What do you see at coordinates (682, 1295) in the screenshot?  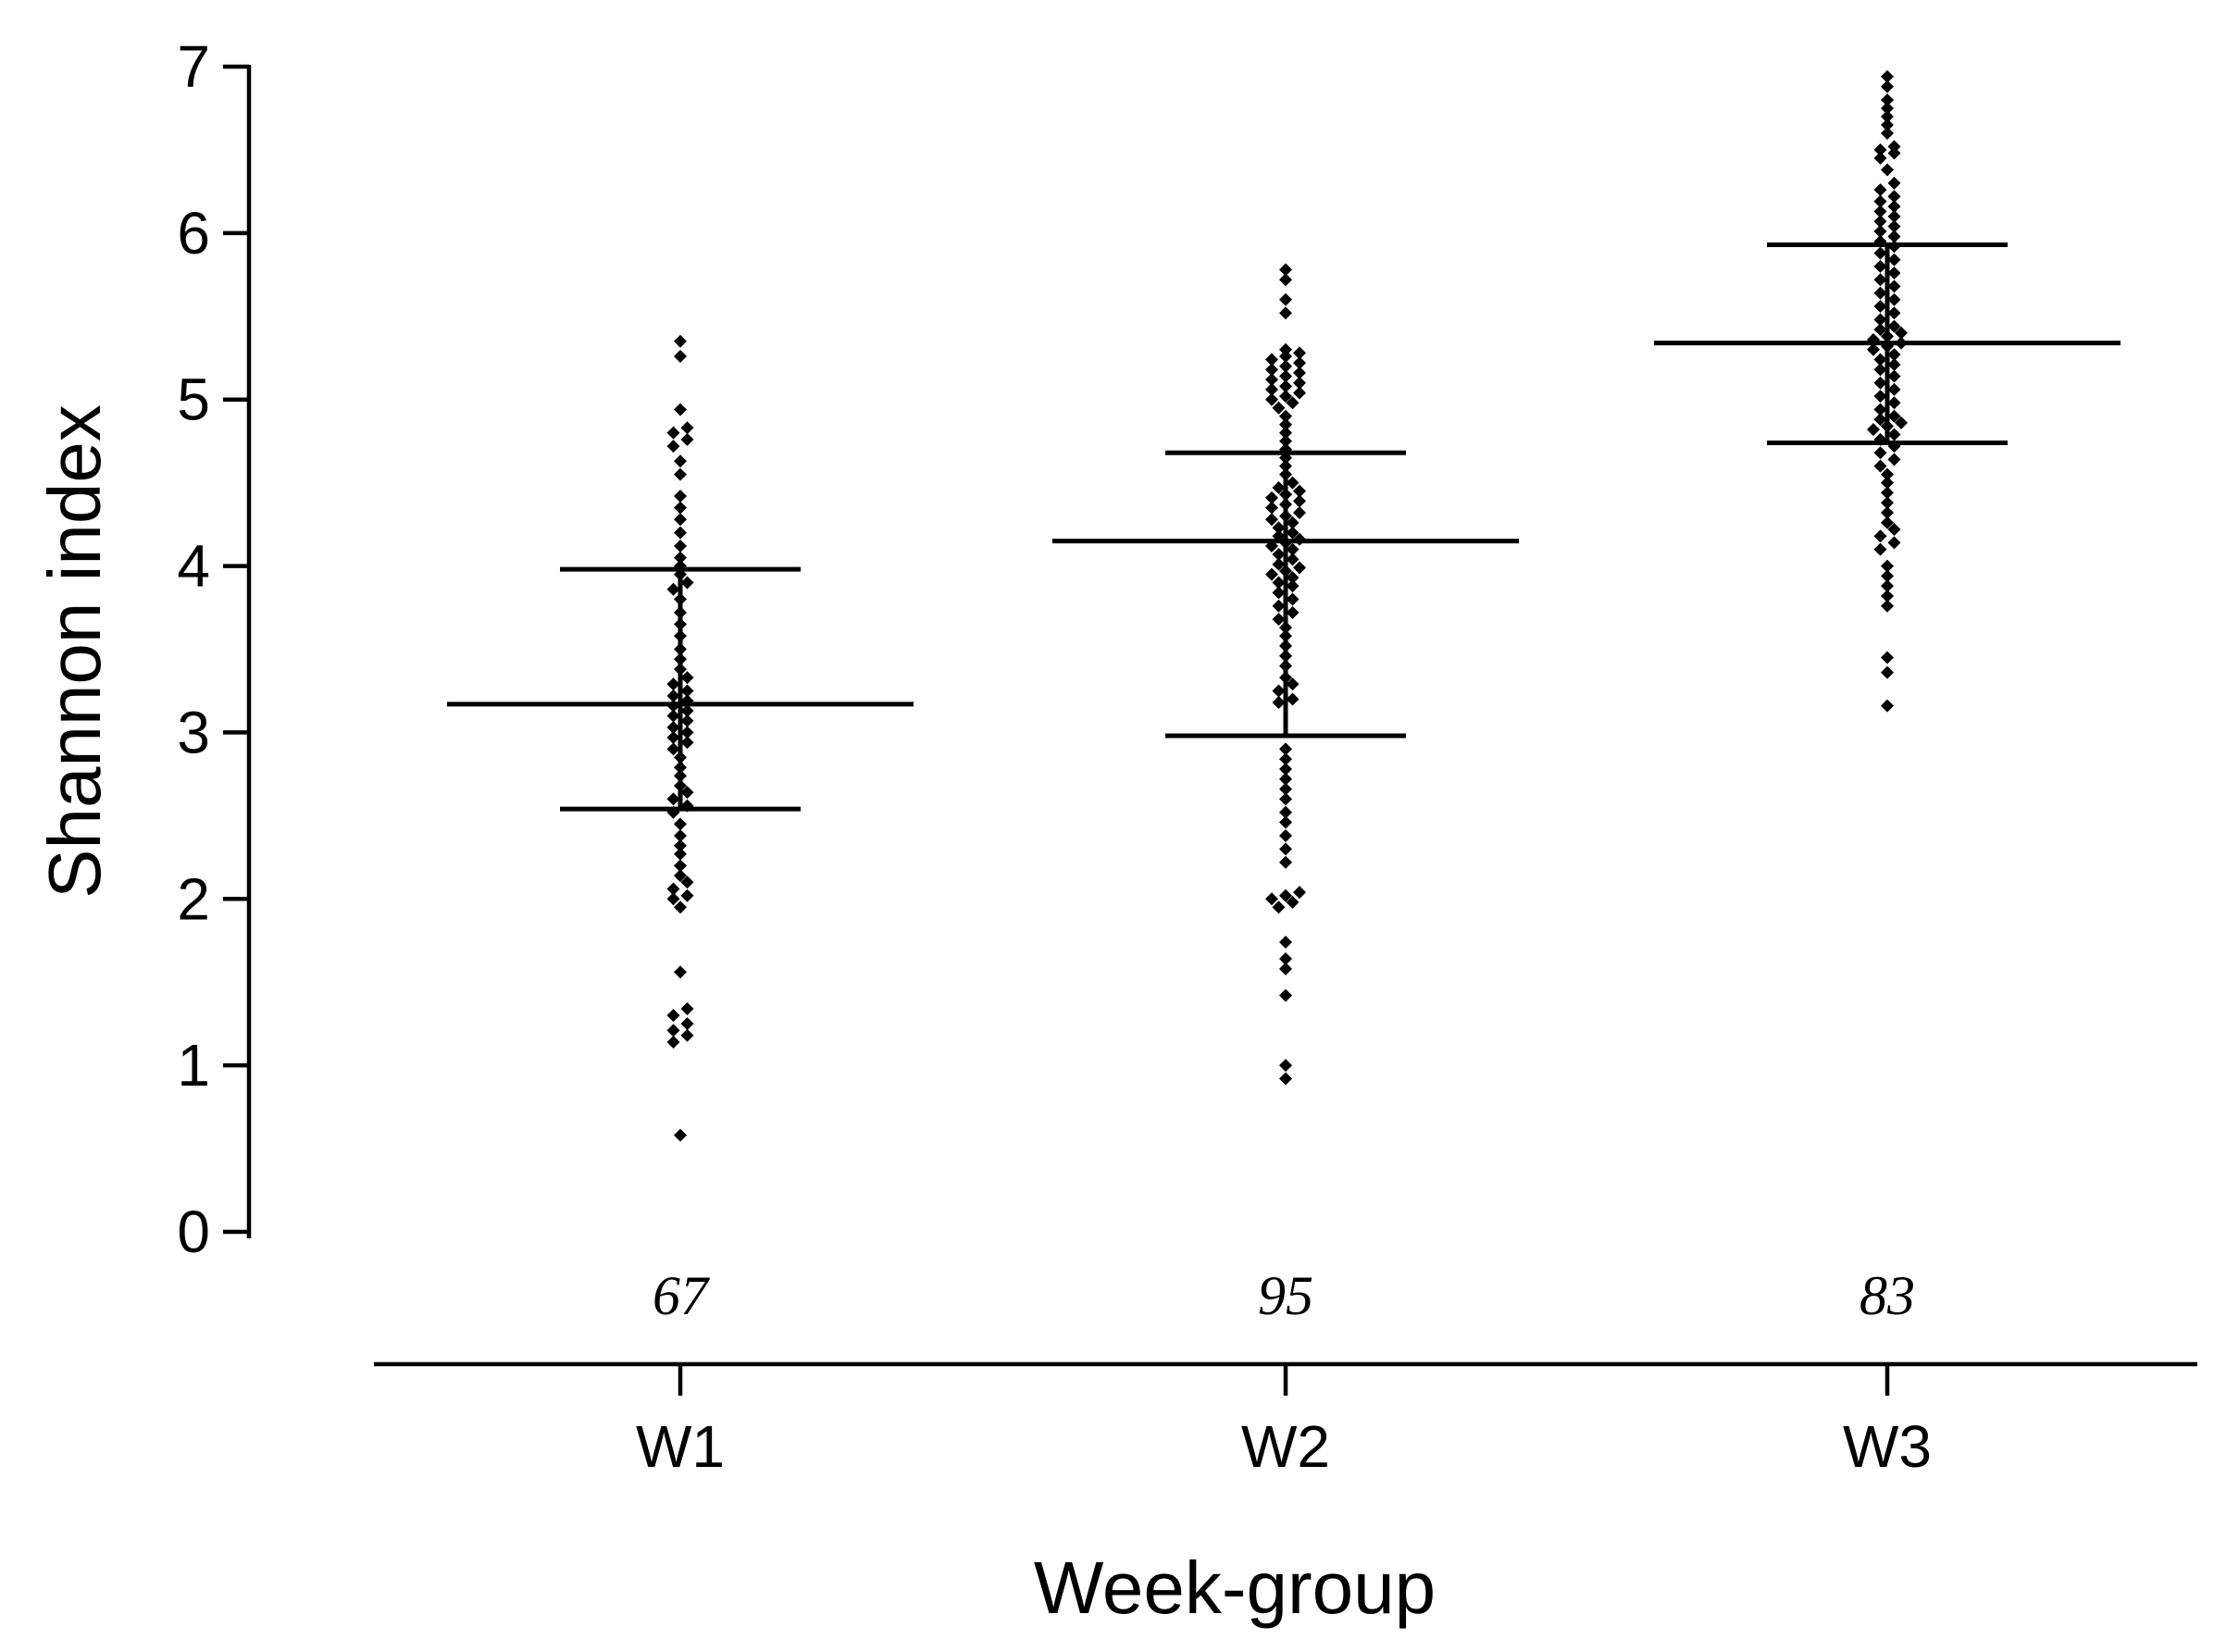 I see `n-label-W1: 67` at bounding box center [682, 1295].